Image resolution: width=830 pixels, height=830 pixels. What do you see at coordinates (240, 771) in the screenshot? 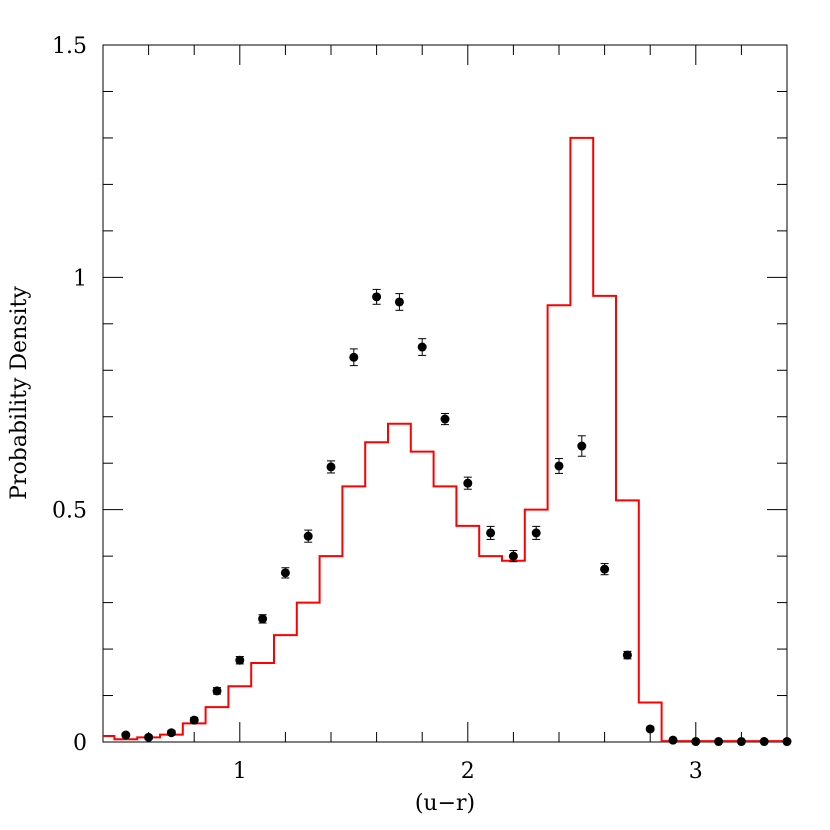
I see `x-tick-label: 1` at bounding box center [240, 771].